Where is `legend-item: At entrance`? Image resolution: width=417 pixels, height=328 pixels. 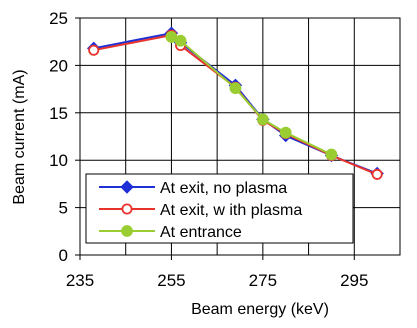 legend-item: At entrance is located at coordinates (170, 232).